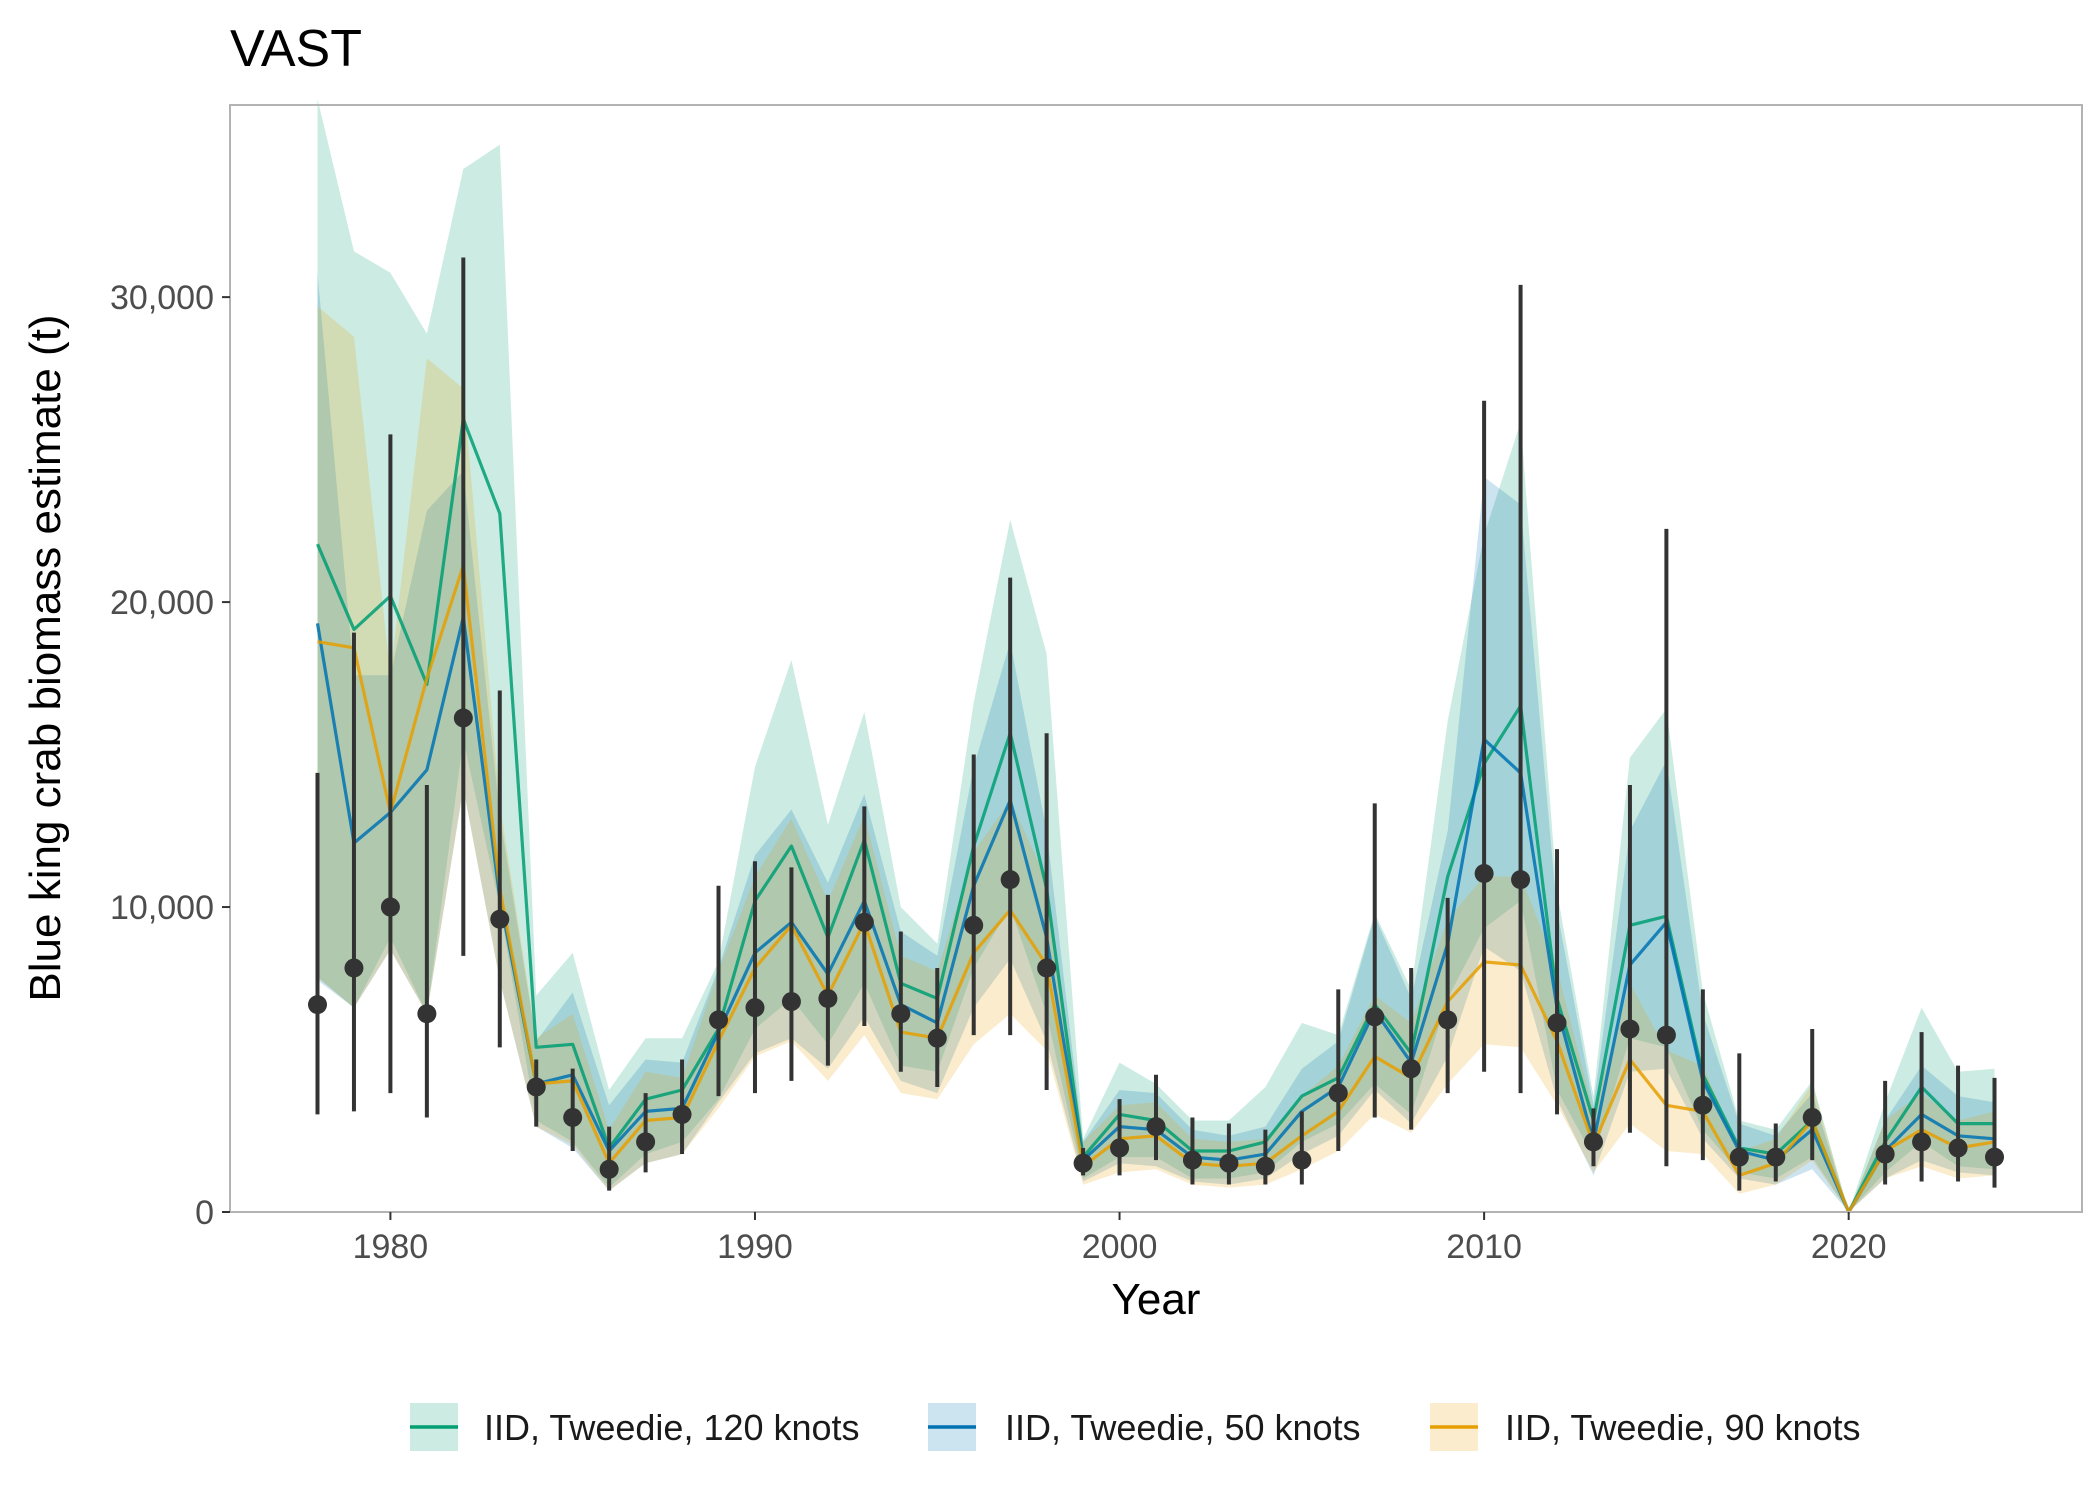 Image resolution: width=2100 pixels, height=1505 pixels. Describe the element at coordinates (1683, 1427) in the screenshot. I see `legend-label: IID, Tweedie, 90 knots` at that location.